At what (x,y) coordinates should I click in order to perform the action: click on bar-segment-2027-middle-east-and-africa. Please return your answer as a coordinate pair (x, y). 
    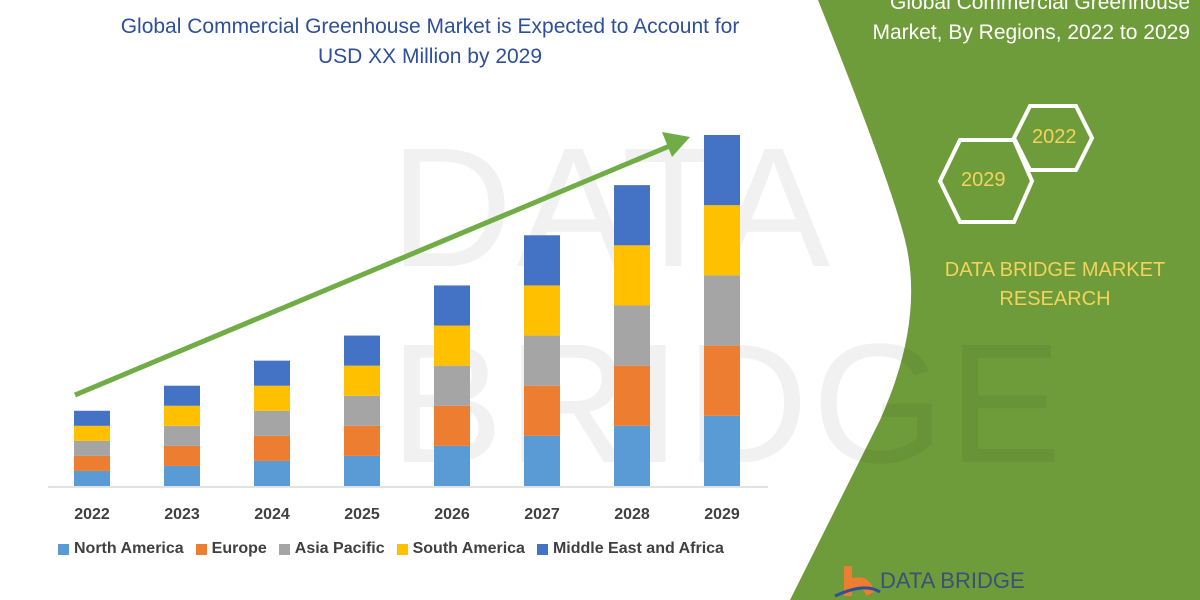
    Looking at the image, I should click on (542, 260).